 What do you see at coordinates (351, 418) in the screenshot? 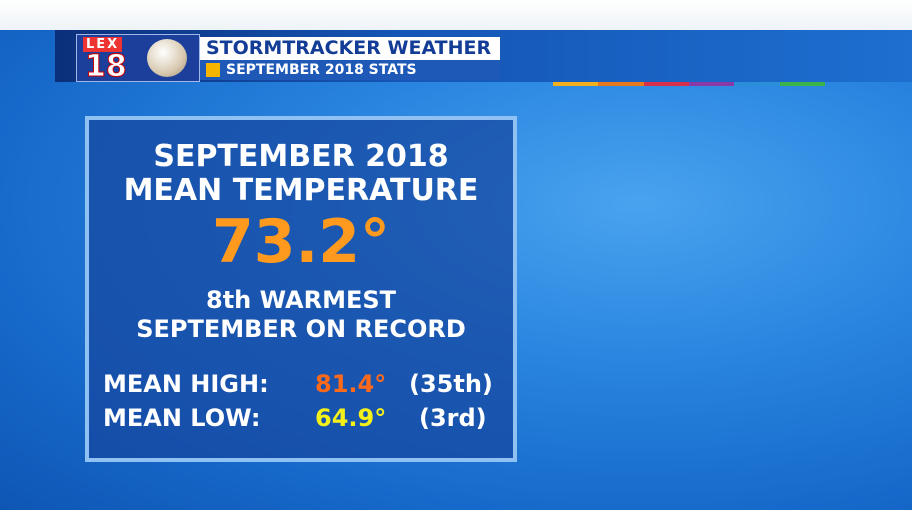
I see `stat-value: 64.9°` at bounding box center [351, 418].